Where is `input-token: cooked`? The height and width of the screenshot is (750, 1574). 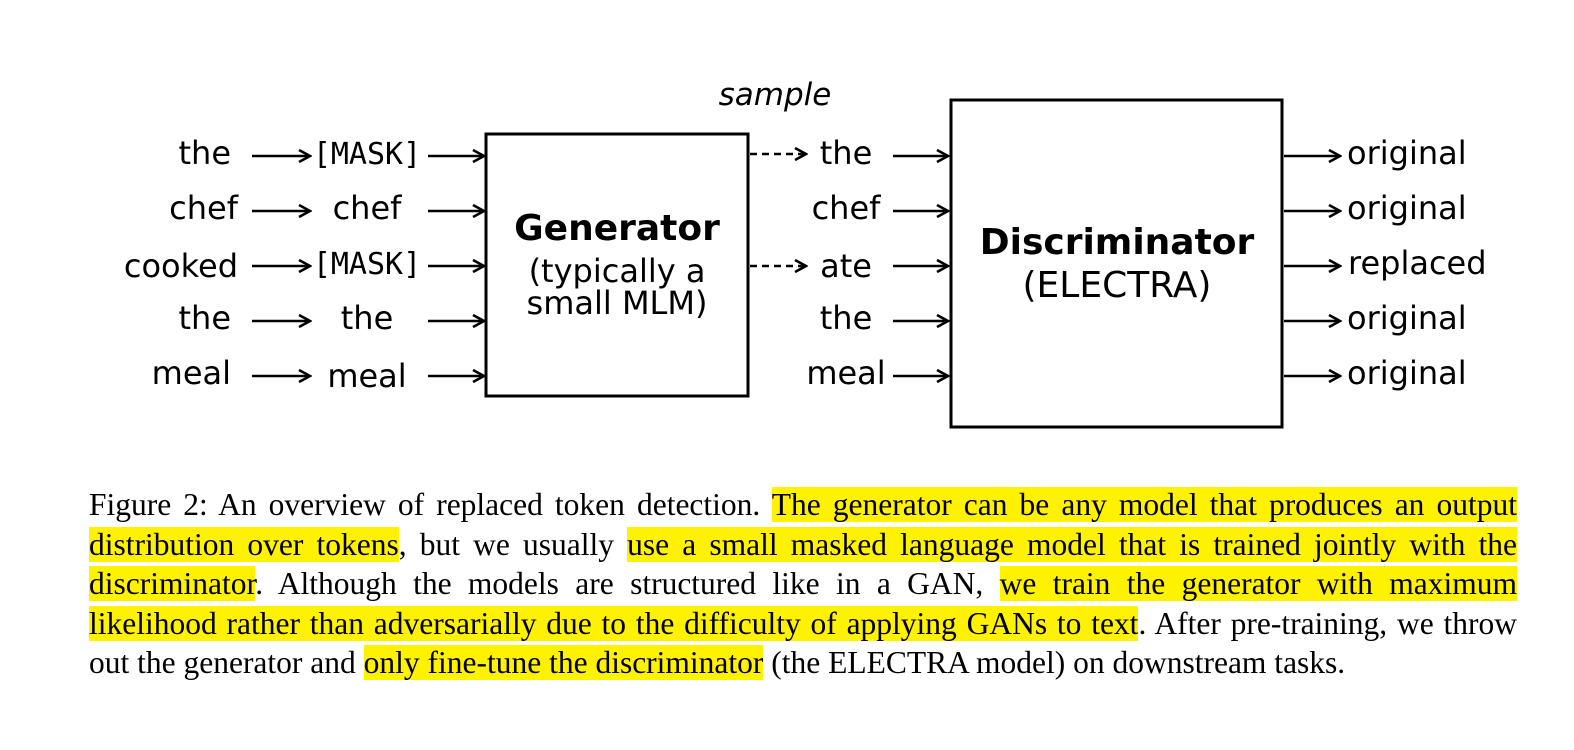 input-token: cooked is located at coordinates (181, 266).